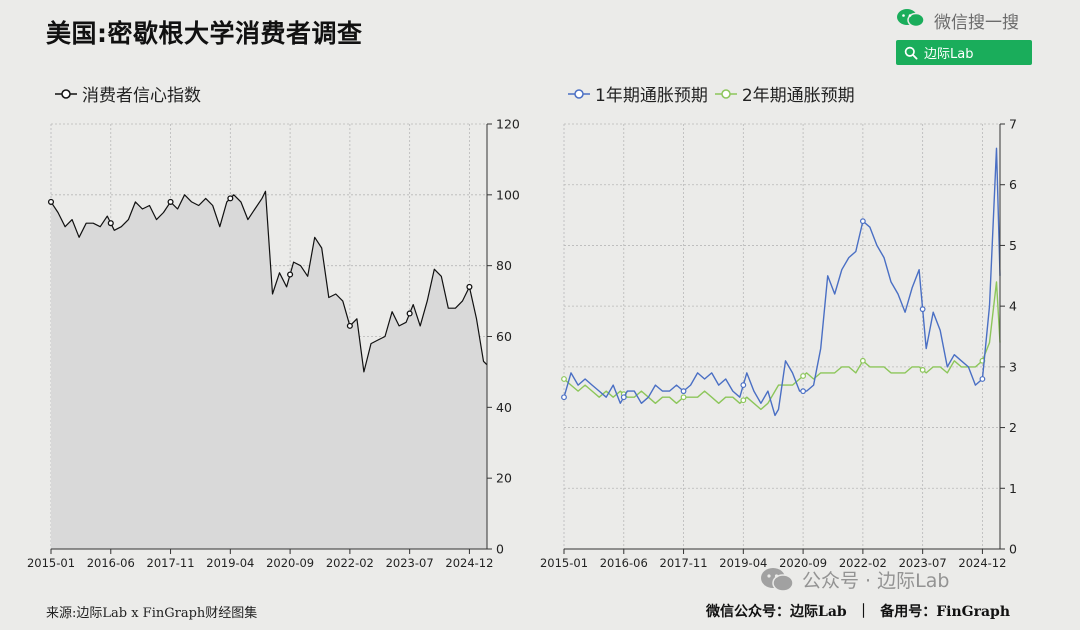  Describe the element at coordinates (1013, 306) in the screenshot. I see `y-tick-label: 4` at that location.